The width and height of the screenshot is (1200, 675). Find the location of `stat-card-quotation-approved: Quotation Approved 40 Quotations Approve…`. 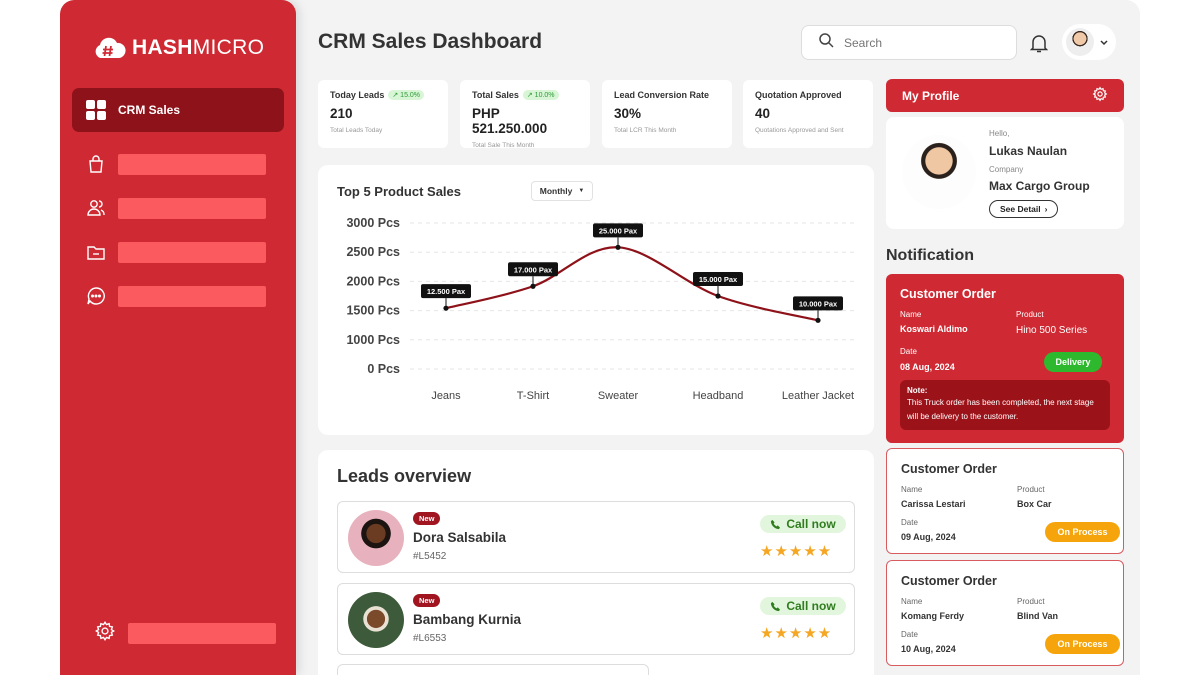

stat-card-quotation-approved: Quotation Approved 40 Quotations Approve… is located at coordinates (808, 114).